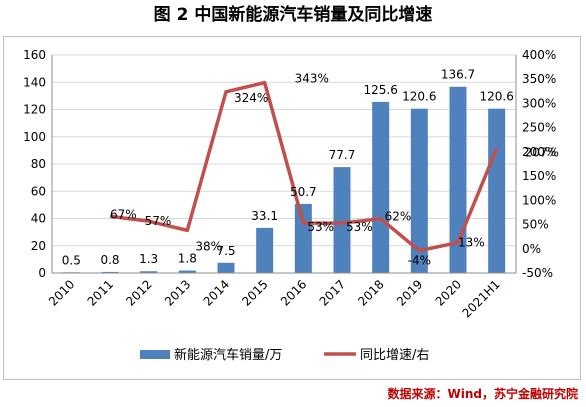 The width and height of the screenshot is (586, 407). I want to click on x-axis-category-label: 2021H1, so click(481, 298).